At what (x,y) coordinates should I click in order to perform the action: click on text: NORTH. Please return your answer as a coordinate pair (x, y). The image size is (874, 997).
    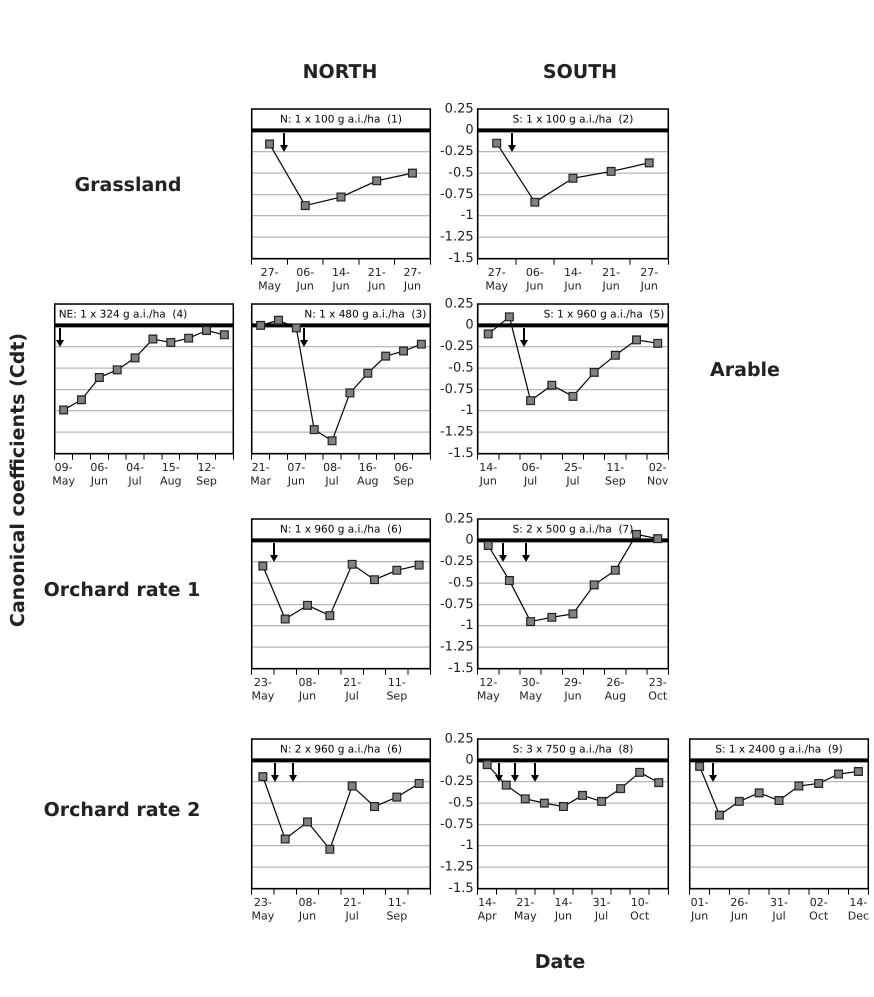
    Looking at the image, I should click on (340, 72).